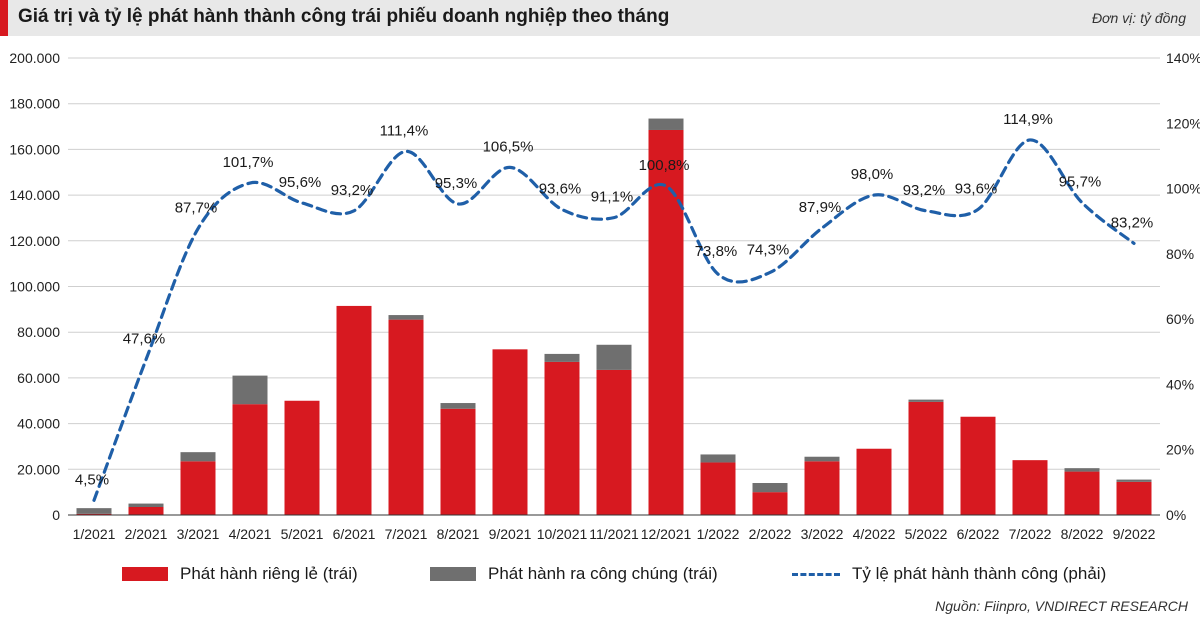  What do you see at coordinates (34, 104) in the screenshot?
I see `y-left-tick-label: 180.000` at bounding box center [34, 104].